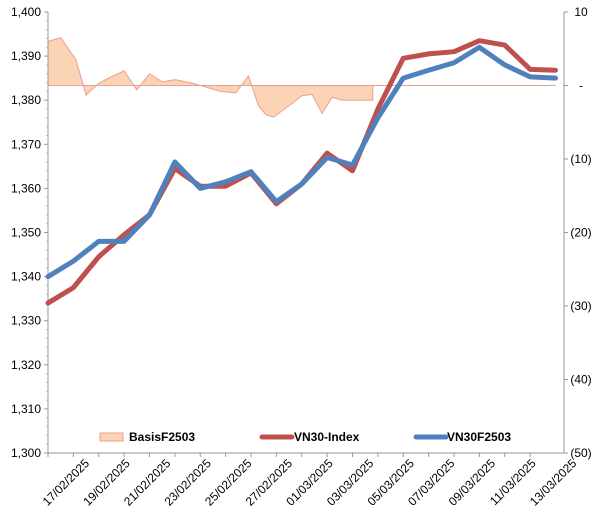 Image resolution: width=605 pixels, height=525 pixels. Describe the element at coordinates (111, 437) in the screenshot. I see `legend-swatch-basis` at that location.